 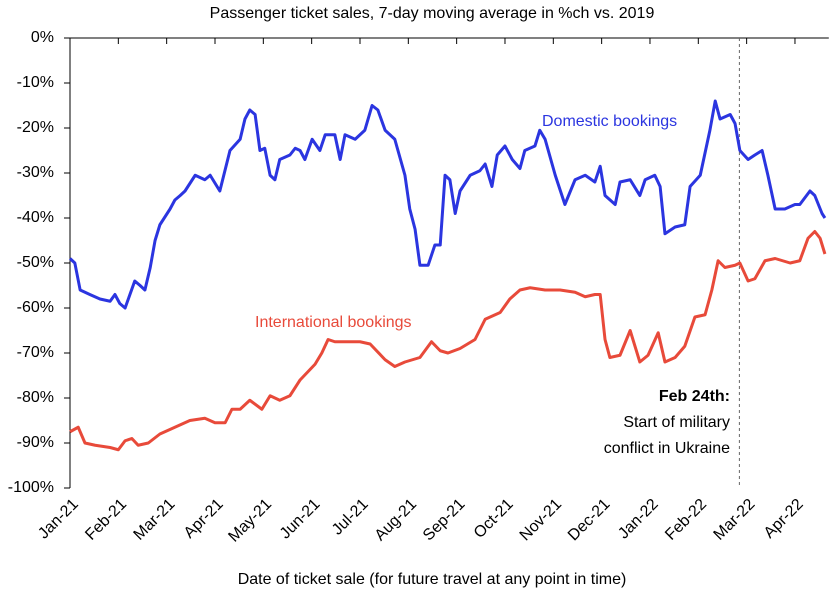 What do you see at coordinates (155, 520) in the screenshot?
I see `x-tick-label: Mar-21` at bounding box center [155, 520].